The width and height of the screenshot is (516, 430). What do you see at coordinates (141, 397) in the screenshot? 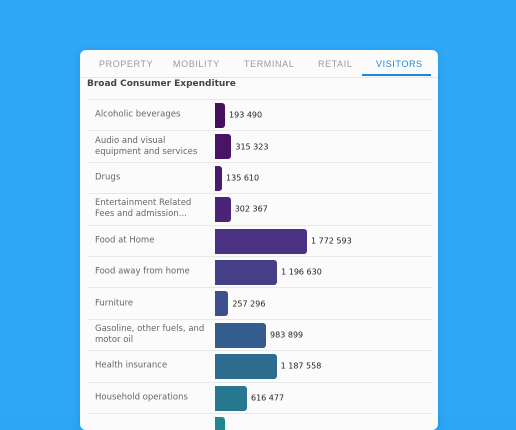
I see `category-label: Household operations` at bounding box center [141, 397].